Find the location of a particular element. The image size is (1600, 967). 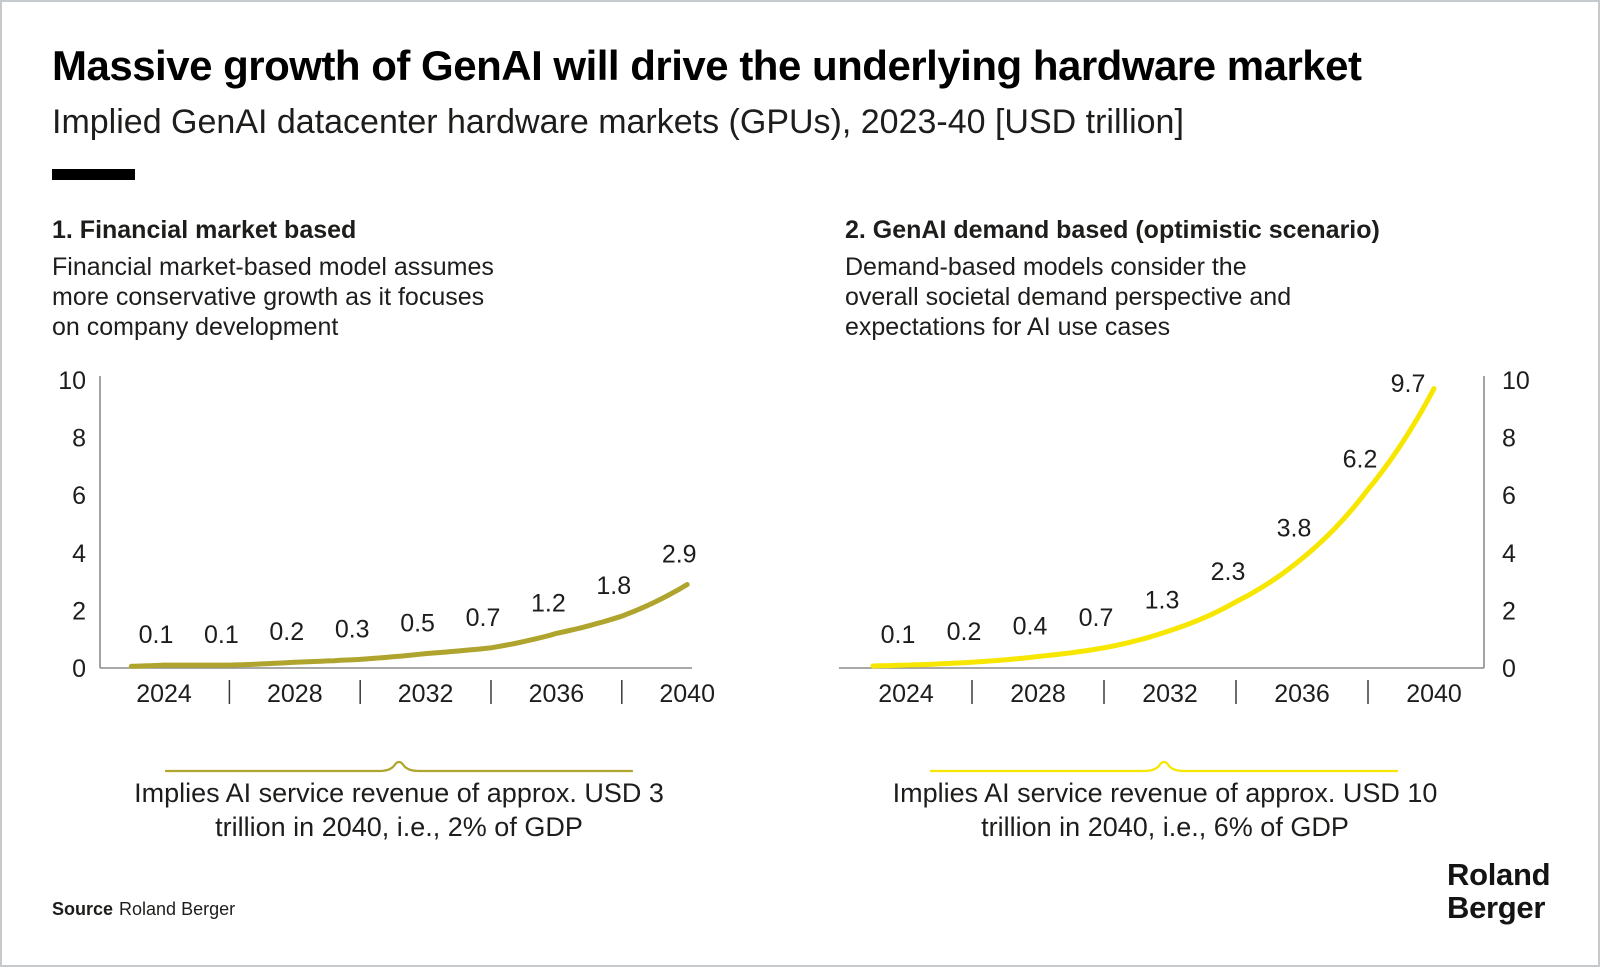

svg-text: 6.2 is located at coordinates (1360, 459).